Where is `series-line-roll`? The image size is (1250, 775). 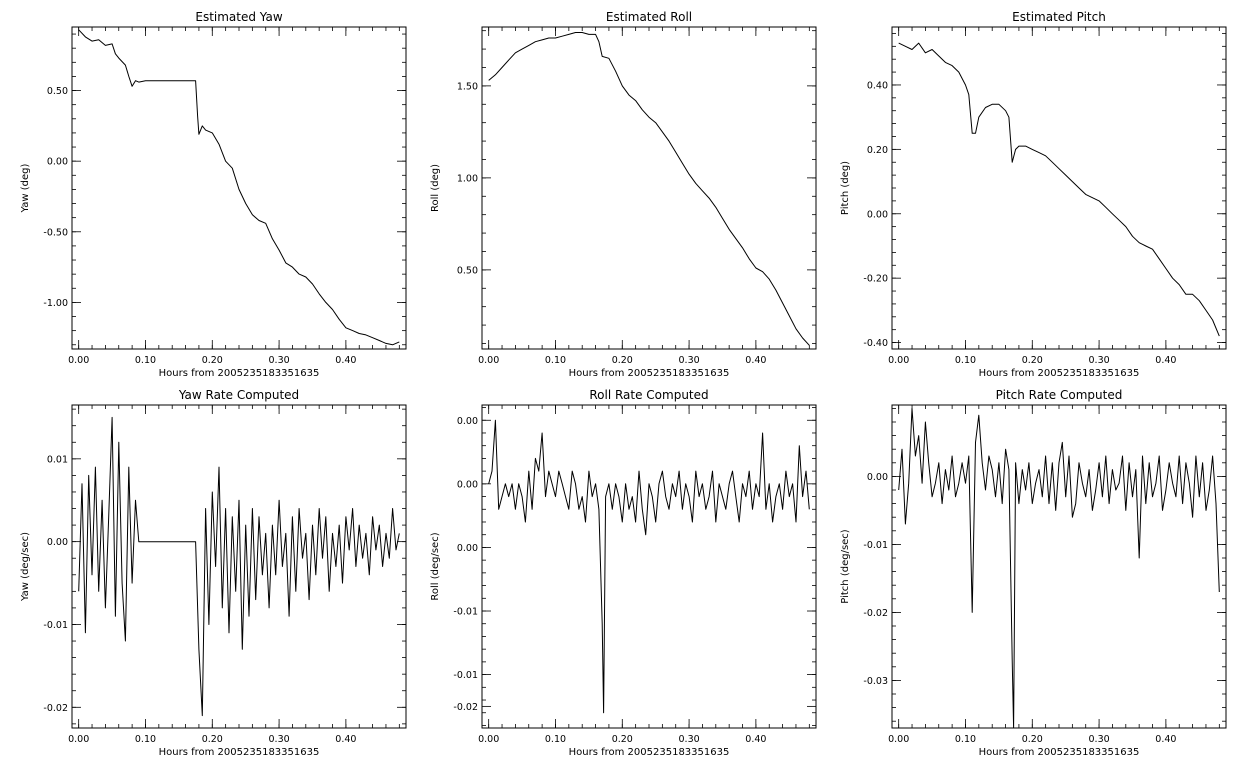 series-line-roll is located at coordinates (649, 189).